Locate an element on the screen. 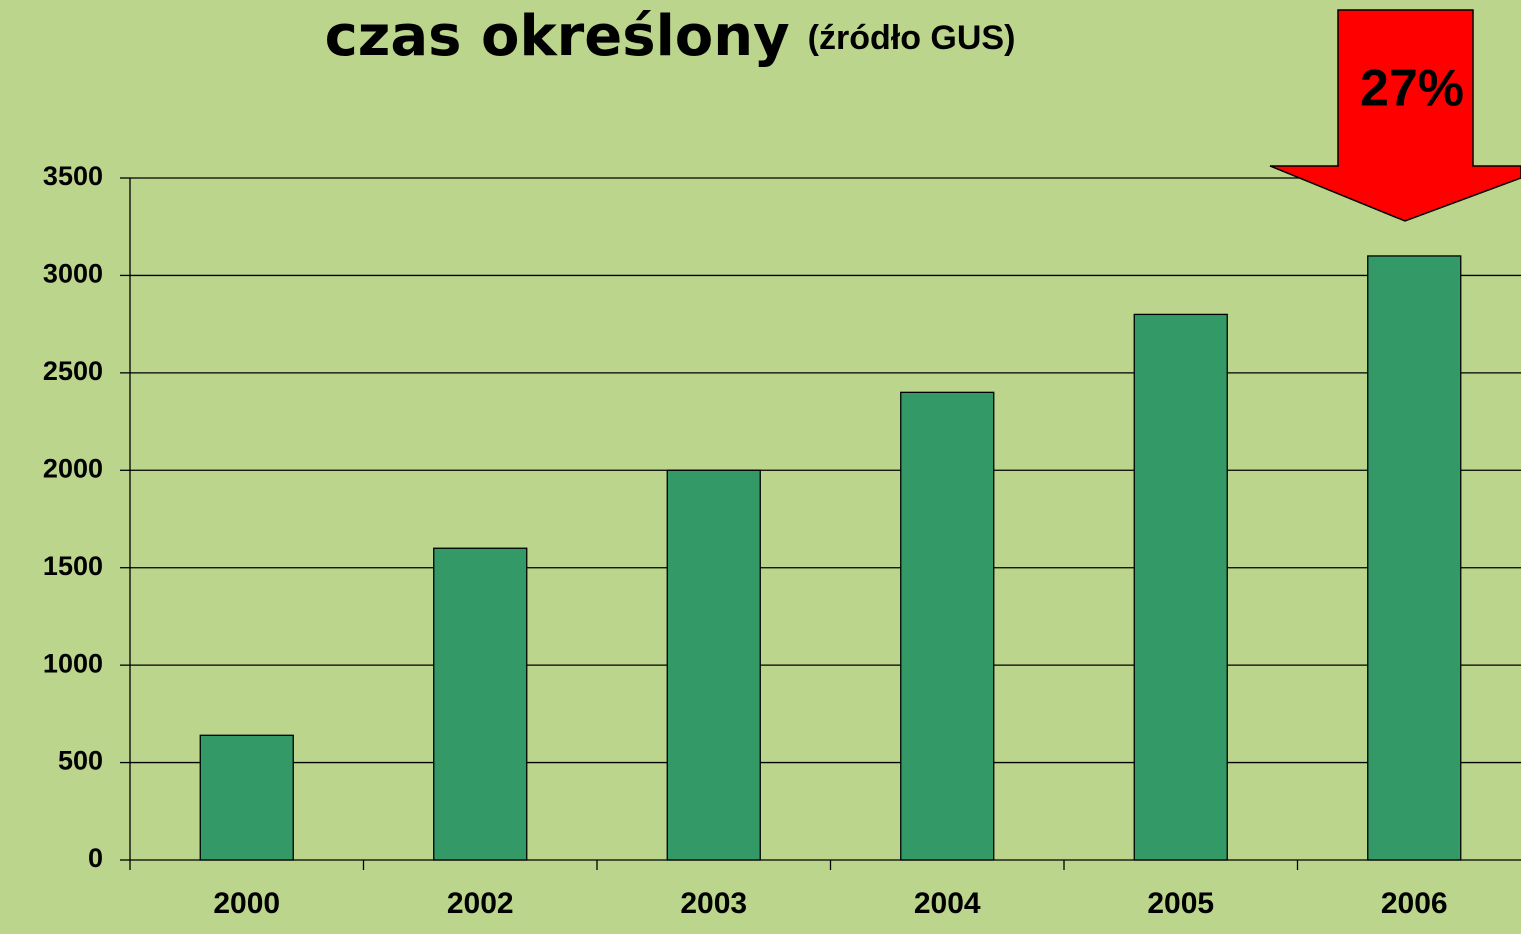 This screenshot has height=934, width=1521. x-tick-label: 2006 is located at coordinates (1414, 903).